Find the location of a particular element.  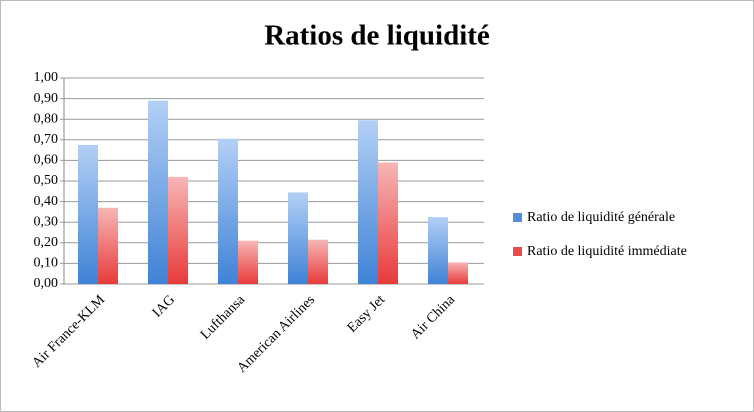

y-tick-label: 1,00 is located at coordinates (46, 77).